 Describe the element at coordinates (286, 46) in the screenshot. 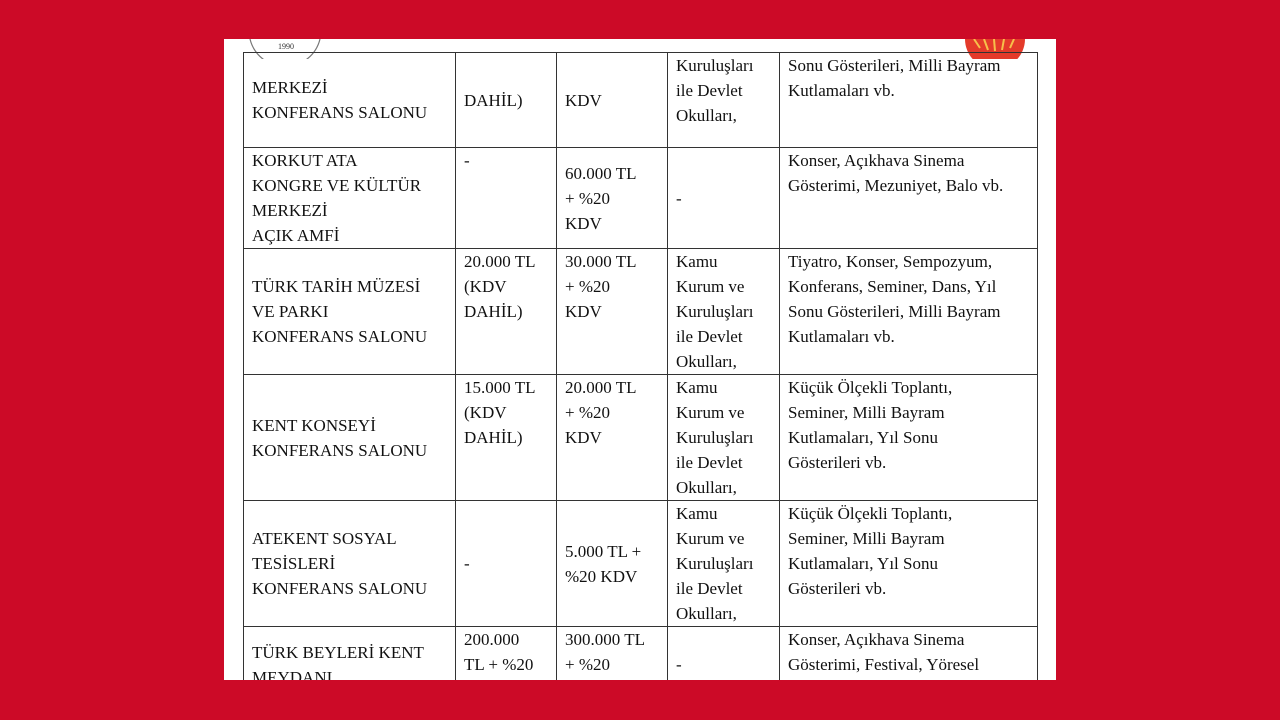

I see `logo-year: 1990` at that location.